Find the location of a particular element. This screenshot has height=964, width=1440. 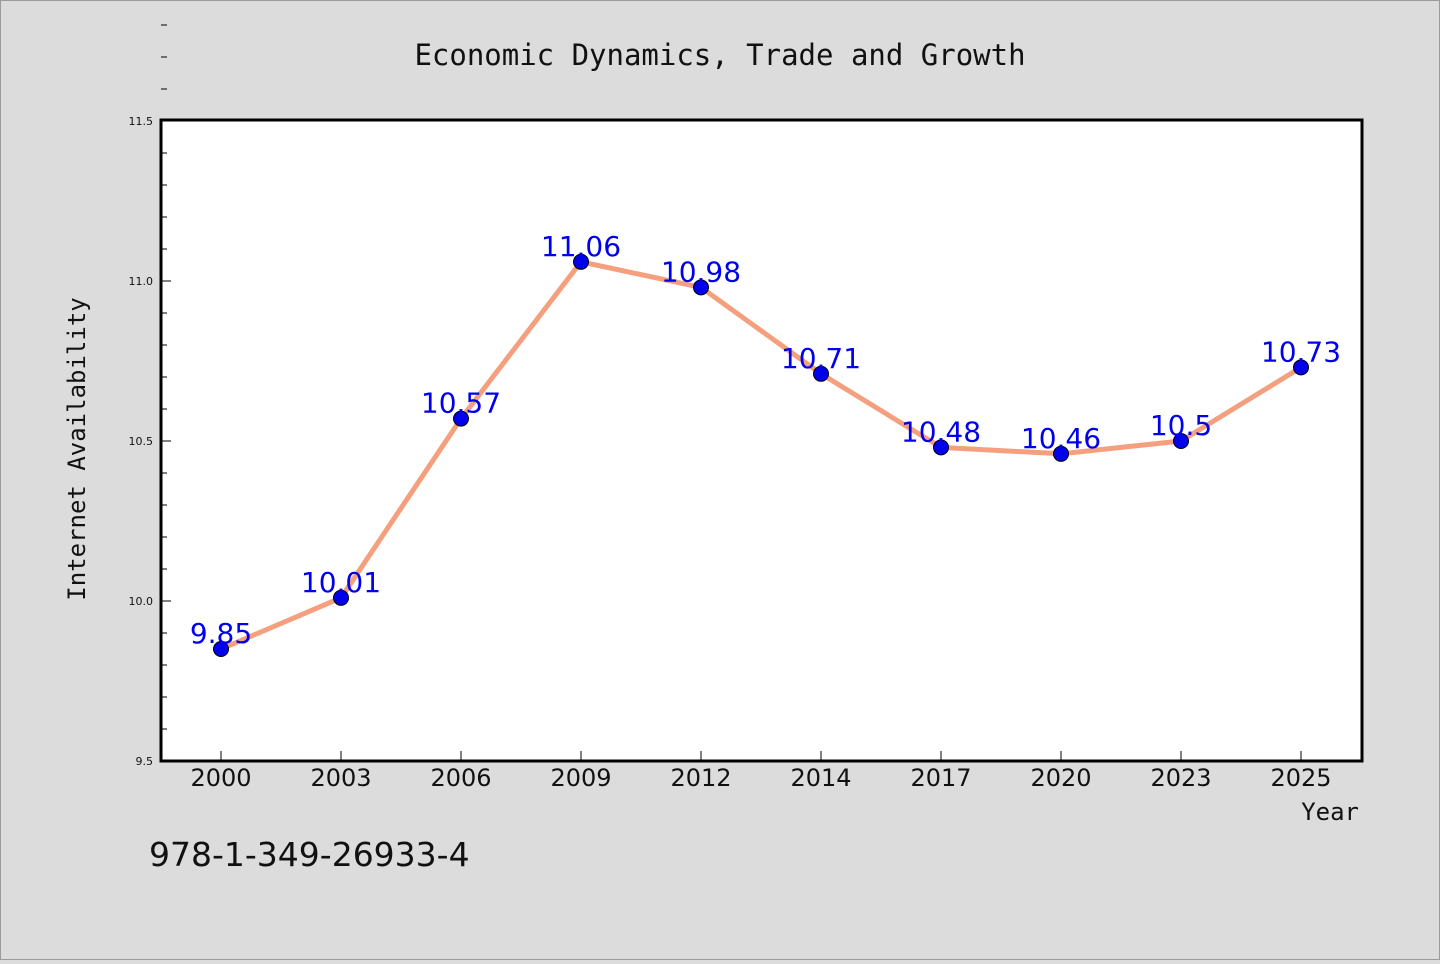

x-tick-label: 2006 is located at coordinates (460, 778).